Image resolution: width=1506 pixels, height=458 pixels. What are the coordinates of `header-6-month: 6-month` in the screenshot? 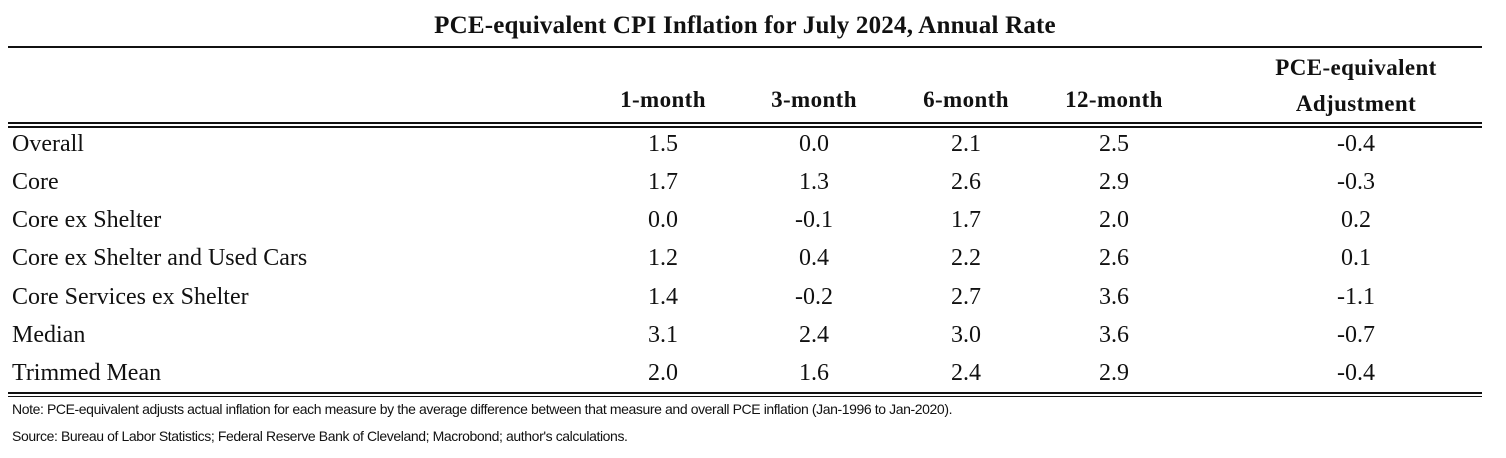 It's located at (966, 99).